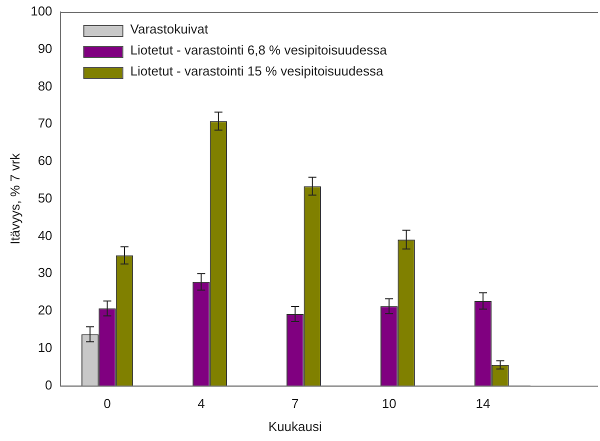  What do you see at coordinates (169, 29) in the screenshot?
I see `legend-label: Varastokuivat` at bounding box center [169, 29].